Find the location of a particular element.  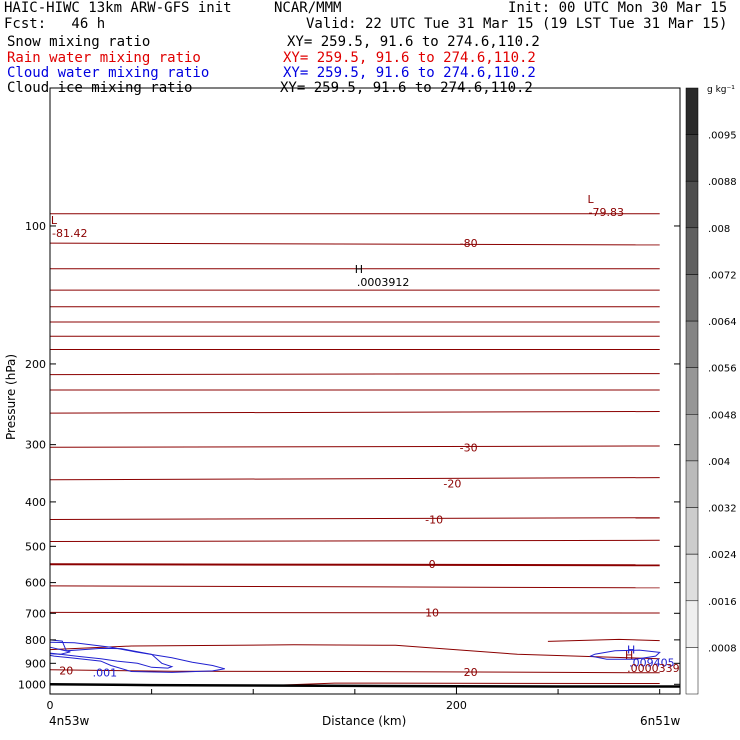

contour-label: -10 is located at coordinates (434, 520).